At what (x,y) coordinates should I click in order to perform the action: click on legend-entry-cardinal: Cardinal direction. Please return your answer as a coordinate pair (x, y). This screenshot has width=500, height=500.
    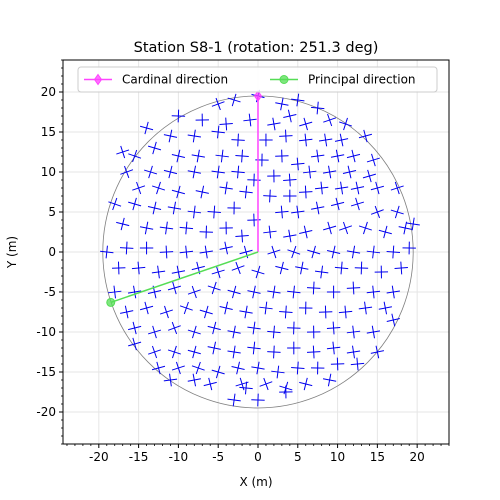
    Looking at the image, I should click on (156, 80).